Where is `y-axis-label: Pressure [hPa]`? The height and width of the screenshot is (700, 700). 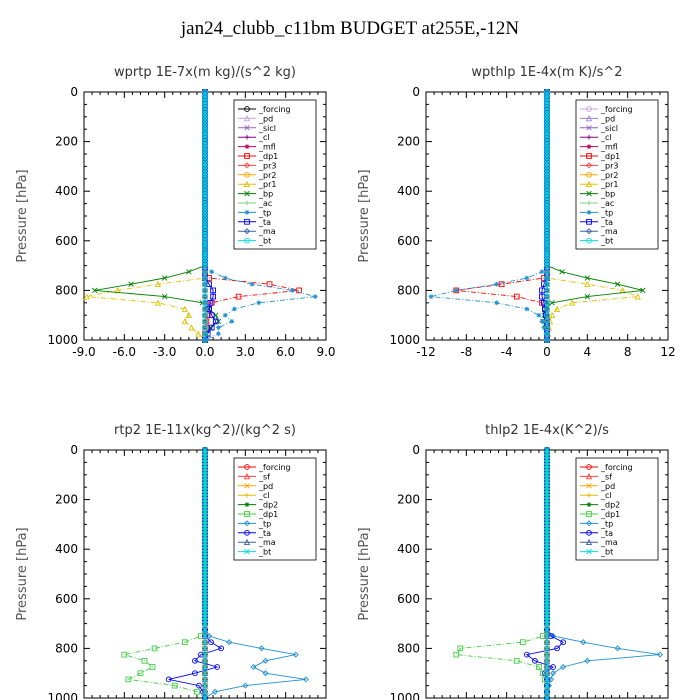
y-axis-label: Pressure [hPa] is located at coordinates (22, 215).